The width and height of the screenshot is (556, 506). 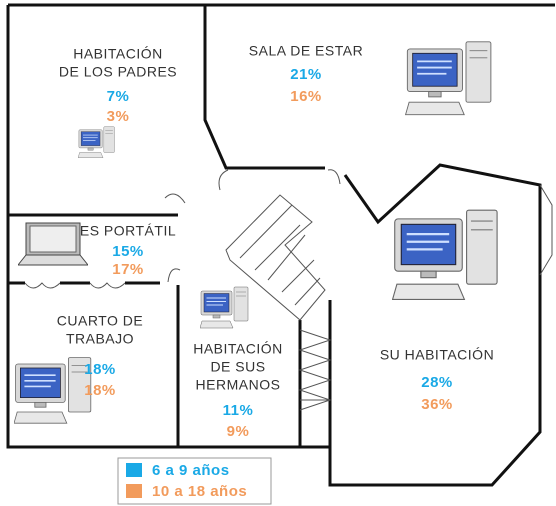 I want to click on room-name: TRABAJO, so click(x=100, y=339).